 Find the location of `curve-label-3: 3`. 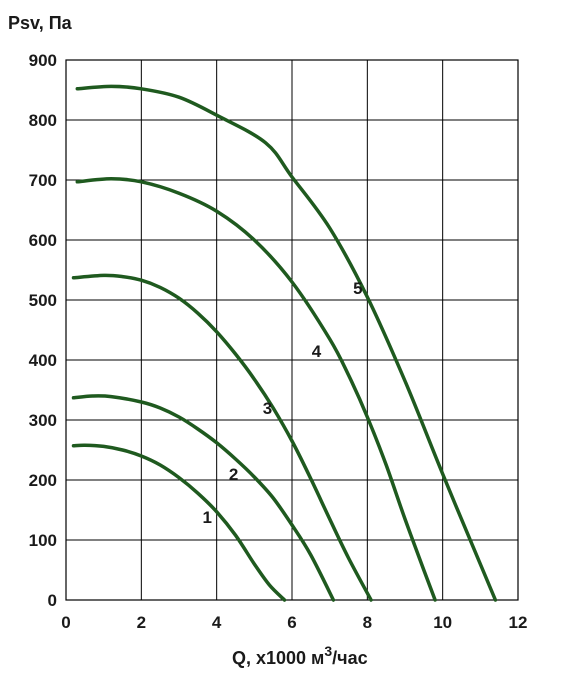

curve-label-3: 3 is located at coordinates (267, 408).